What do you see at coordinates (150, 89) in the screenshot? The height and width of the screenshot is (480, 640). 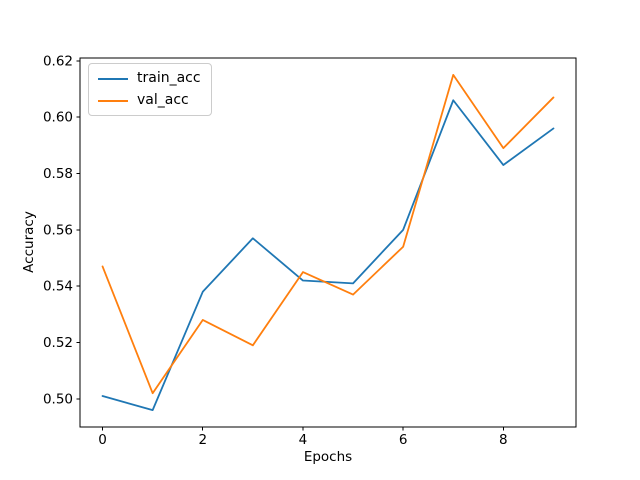 I see `legend: train_acc val_acc` at bounding box center [150, 89].